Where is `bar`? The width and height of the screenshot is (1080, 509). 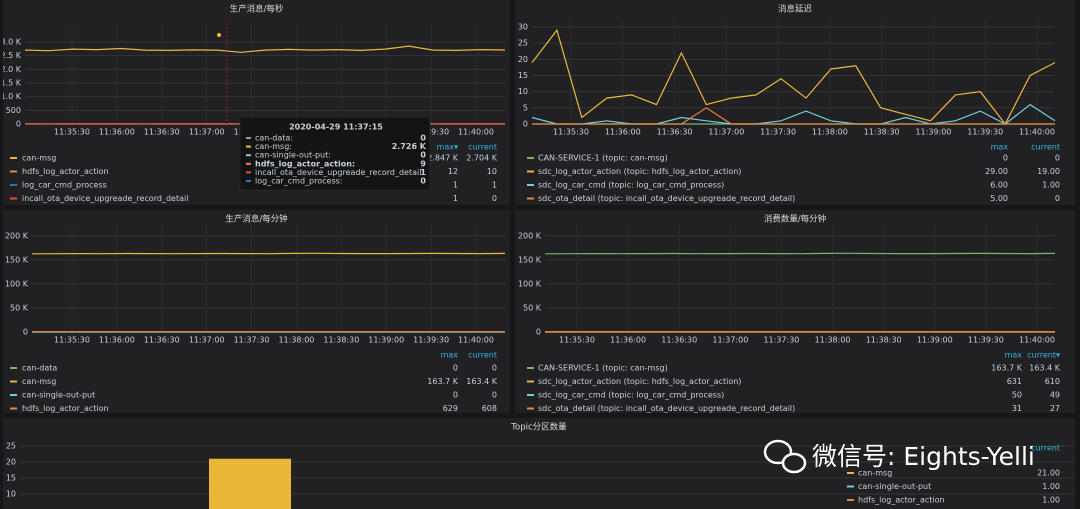 bar is located at coordinates (250, 483).